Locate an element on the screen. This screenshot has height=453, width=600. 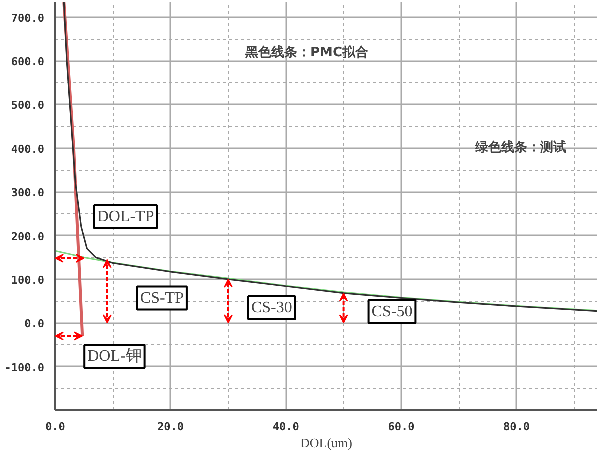
y-tick-label: 200.0 is located at coordinates (28, 237).